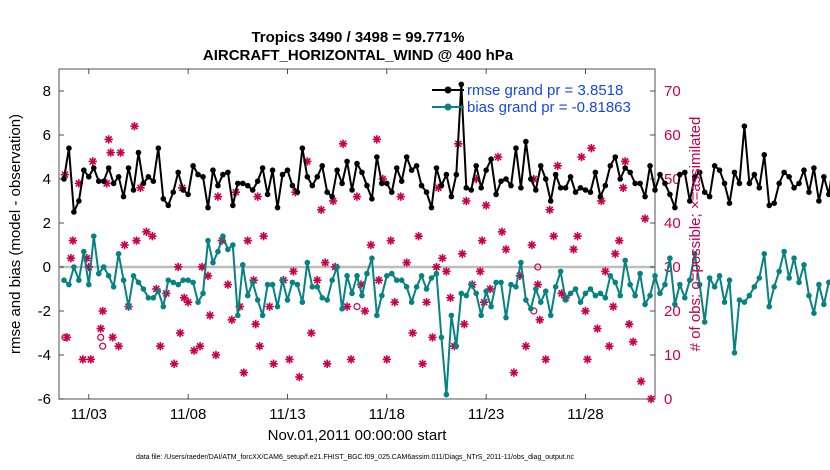 This screenshot has width=830, height=470. Describe the element at coordinates (188, 414) in the screenshot. I see `x-tick-label: 11/08` at that location.